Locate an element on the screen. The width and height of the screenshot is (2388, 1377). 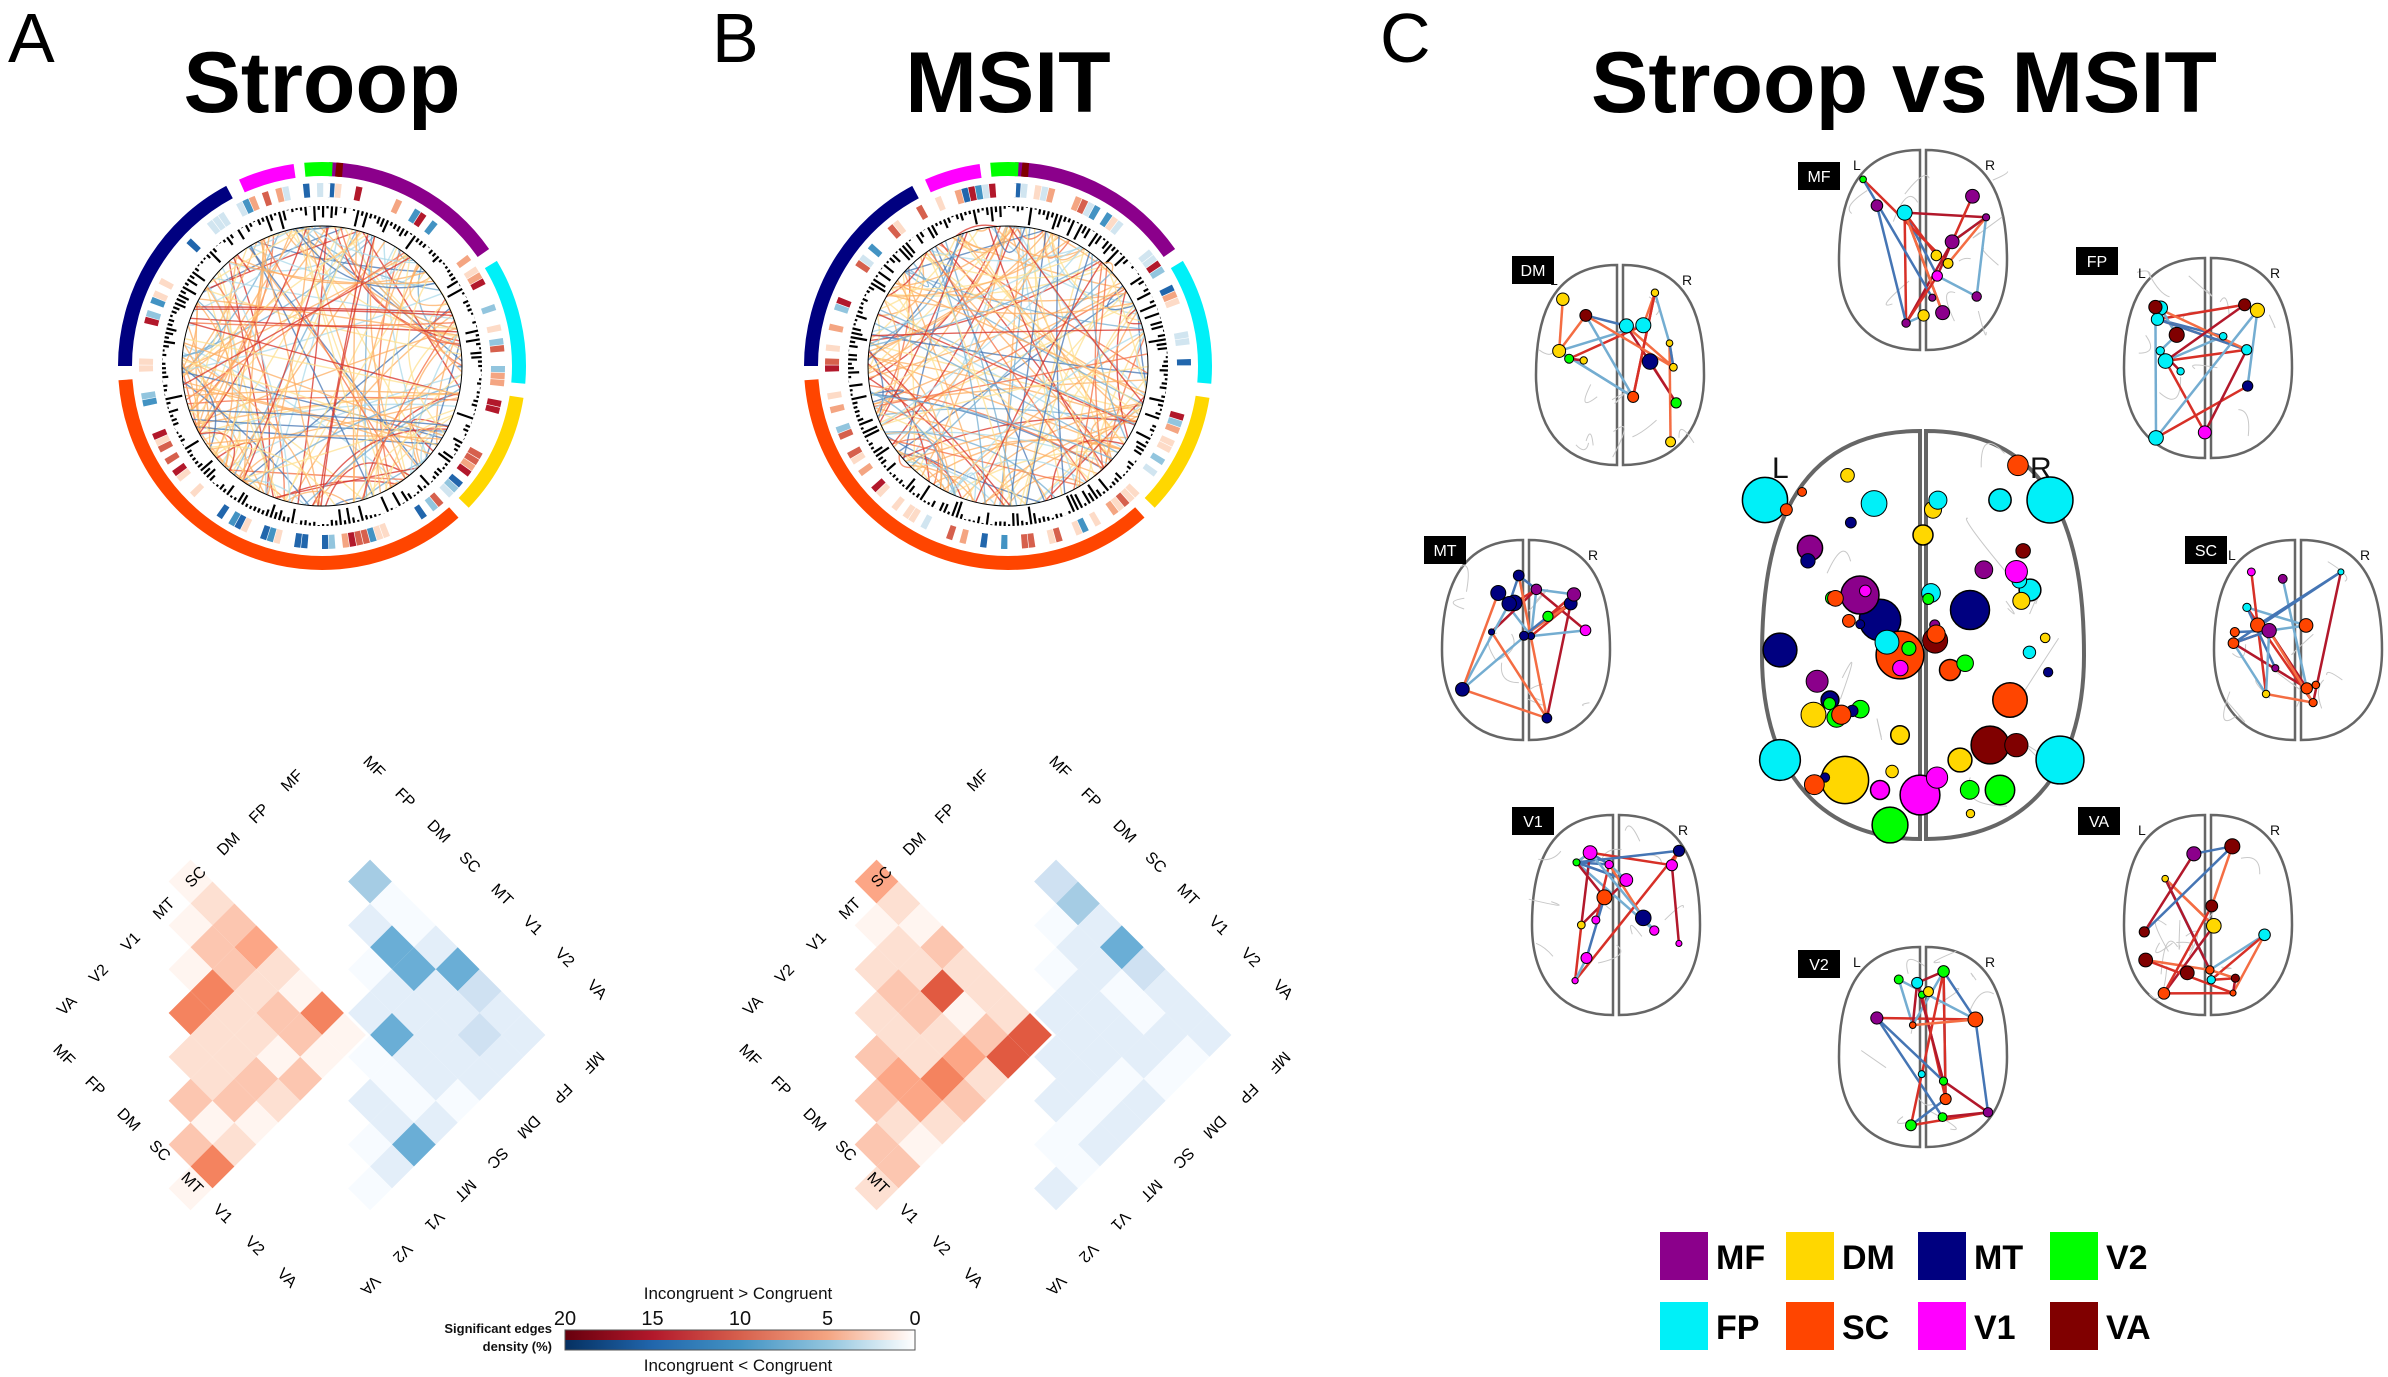
matrix-left-lower-label: DM is located at coordinates (814, 1120).